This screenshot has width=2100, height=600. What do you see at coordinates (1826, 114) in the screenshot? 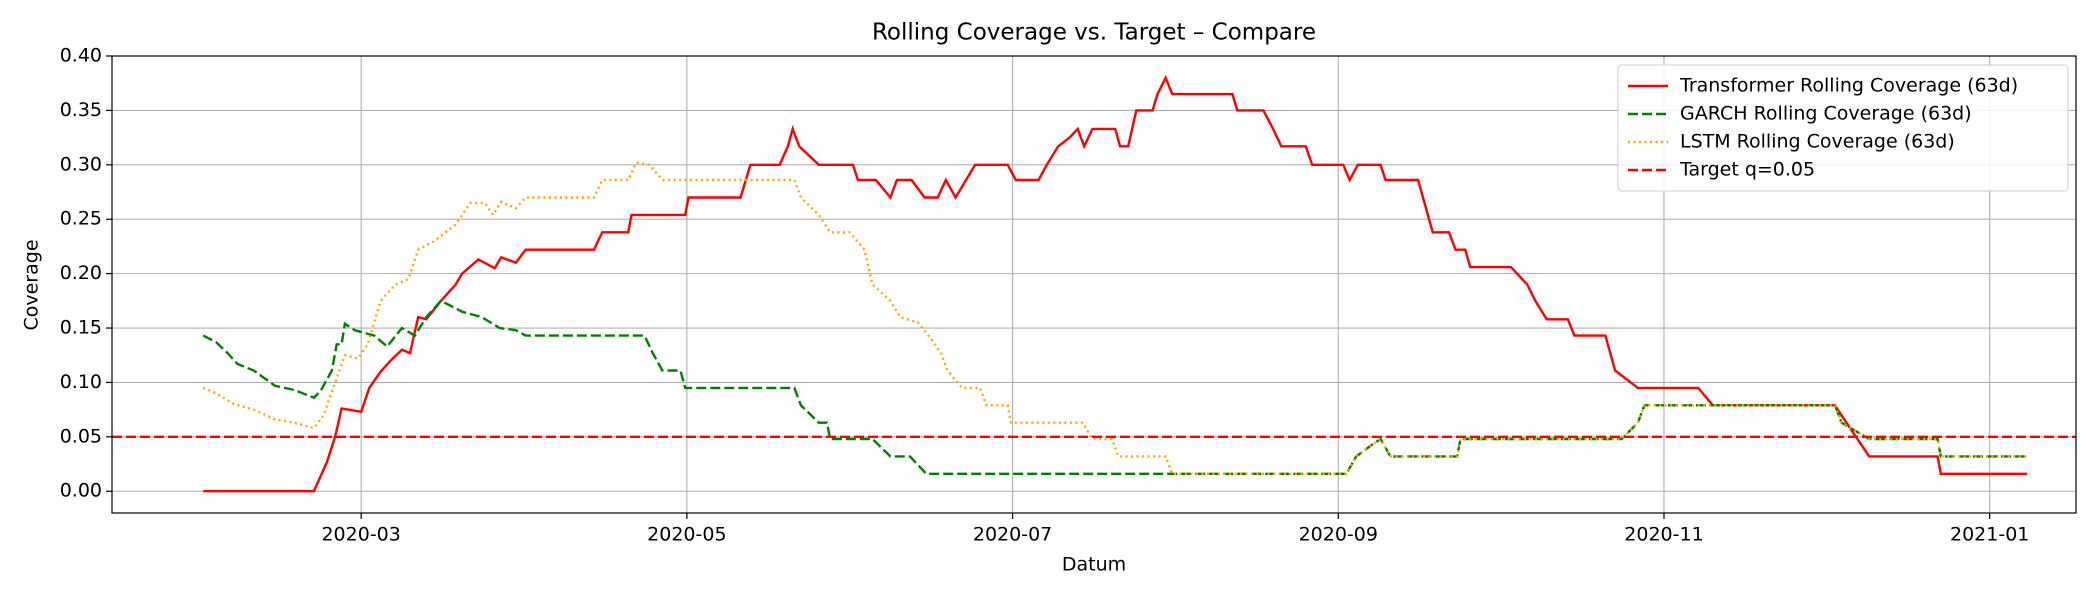
I see `legend-label: GARCH Rolling Coverage (63d)` at bounding box center [1826, 114].